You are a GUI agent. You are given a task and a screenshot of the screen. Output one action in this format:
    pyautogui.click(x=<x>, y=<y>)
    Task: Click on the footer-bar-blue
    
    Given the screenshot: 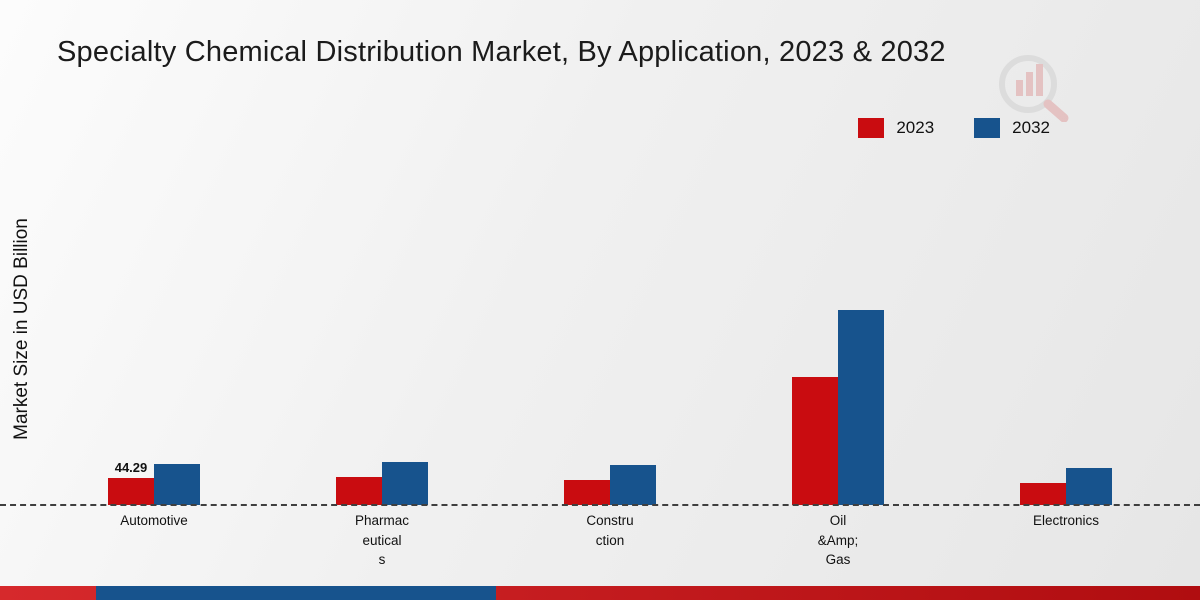 What is the action you would take?
    pyautogui.click(x=296, y=593)
    